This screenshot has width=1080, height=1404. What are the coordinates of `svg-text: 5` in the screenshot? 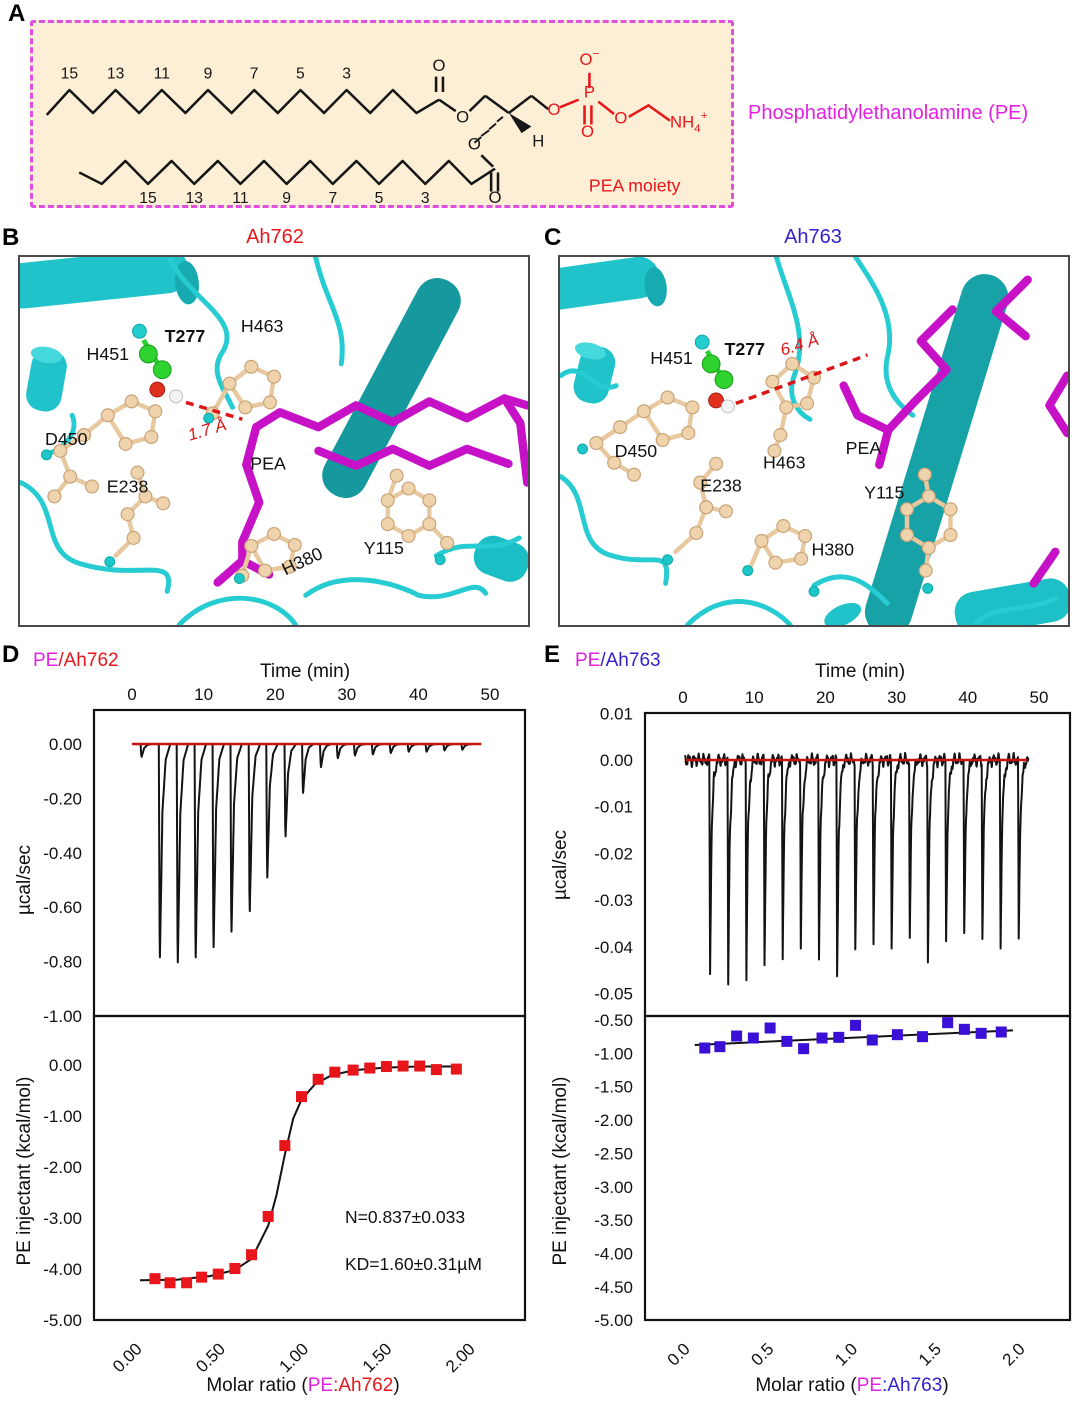 It's located at (379, 197).